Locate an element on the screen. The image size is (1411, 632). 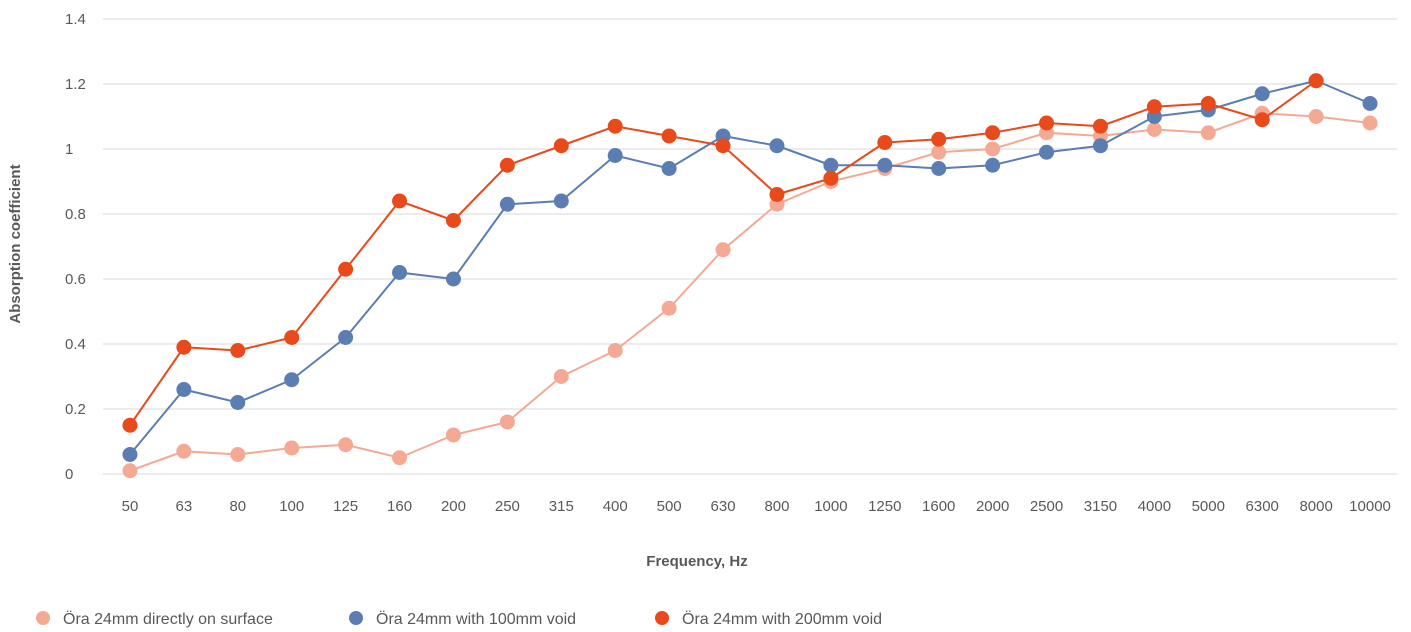
legend-item: Öra 24mm with 100mm void is located at coordinates (462, 619).